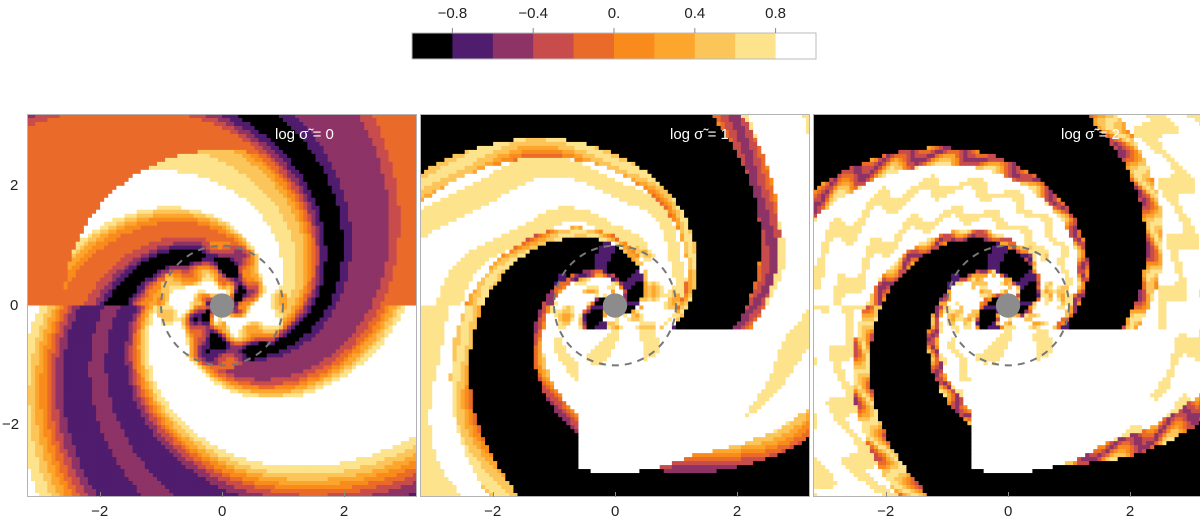  I want to click on colorbar-tick-label: 0., so click(614, 13).